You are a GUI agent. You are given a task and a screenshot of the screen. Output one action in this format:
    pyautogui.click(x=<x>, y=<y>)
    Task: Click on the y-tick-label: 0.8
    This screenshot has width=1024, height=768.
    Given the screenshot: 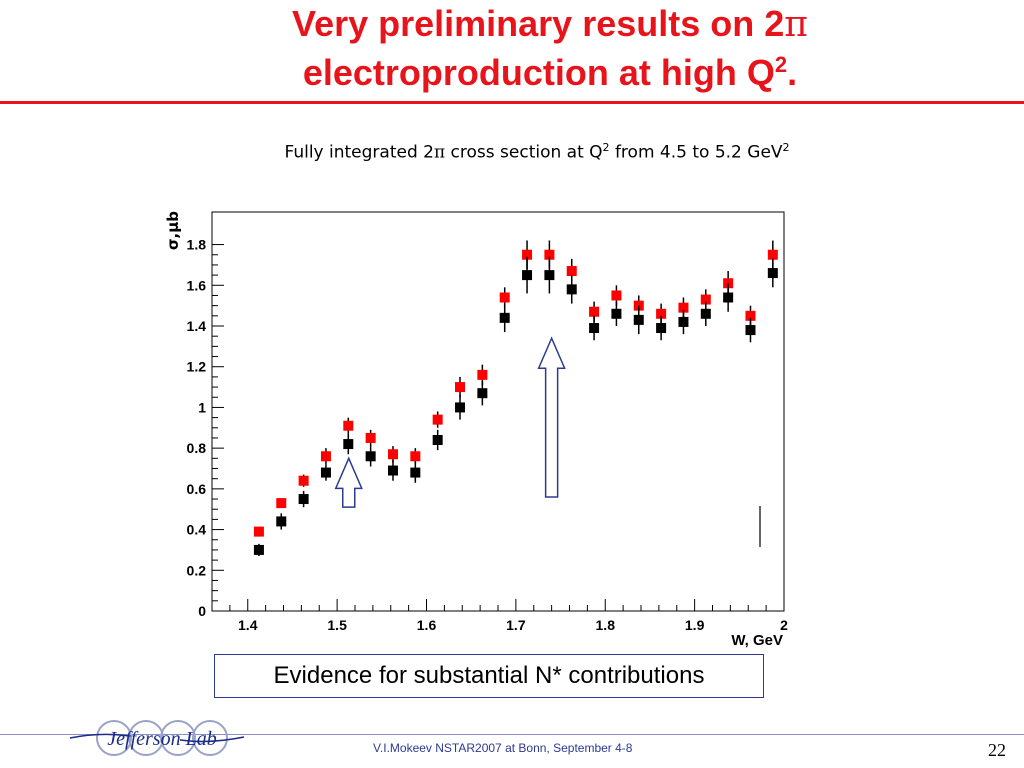 What is the action you would take?
    pyautogui.click(x=197, y=448)
    